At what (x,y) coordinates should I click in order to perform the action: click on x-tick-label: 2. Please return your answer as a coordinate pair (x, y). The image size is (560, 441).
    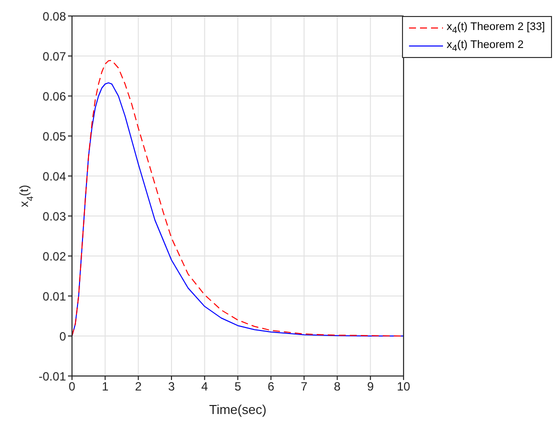
    Looking at the image, I should click on (138, 387).